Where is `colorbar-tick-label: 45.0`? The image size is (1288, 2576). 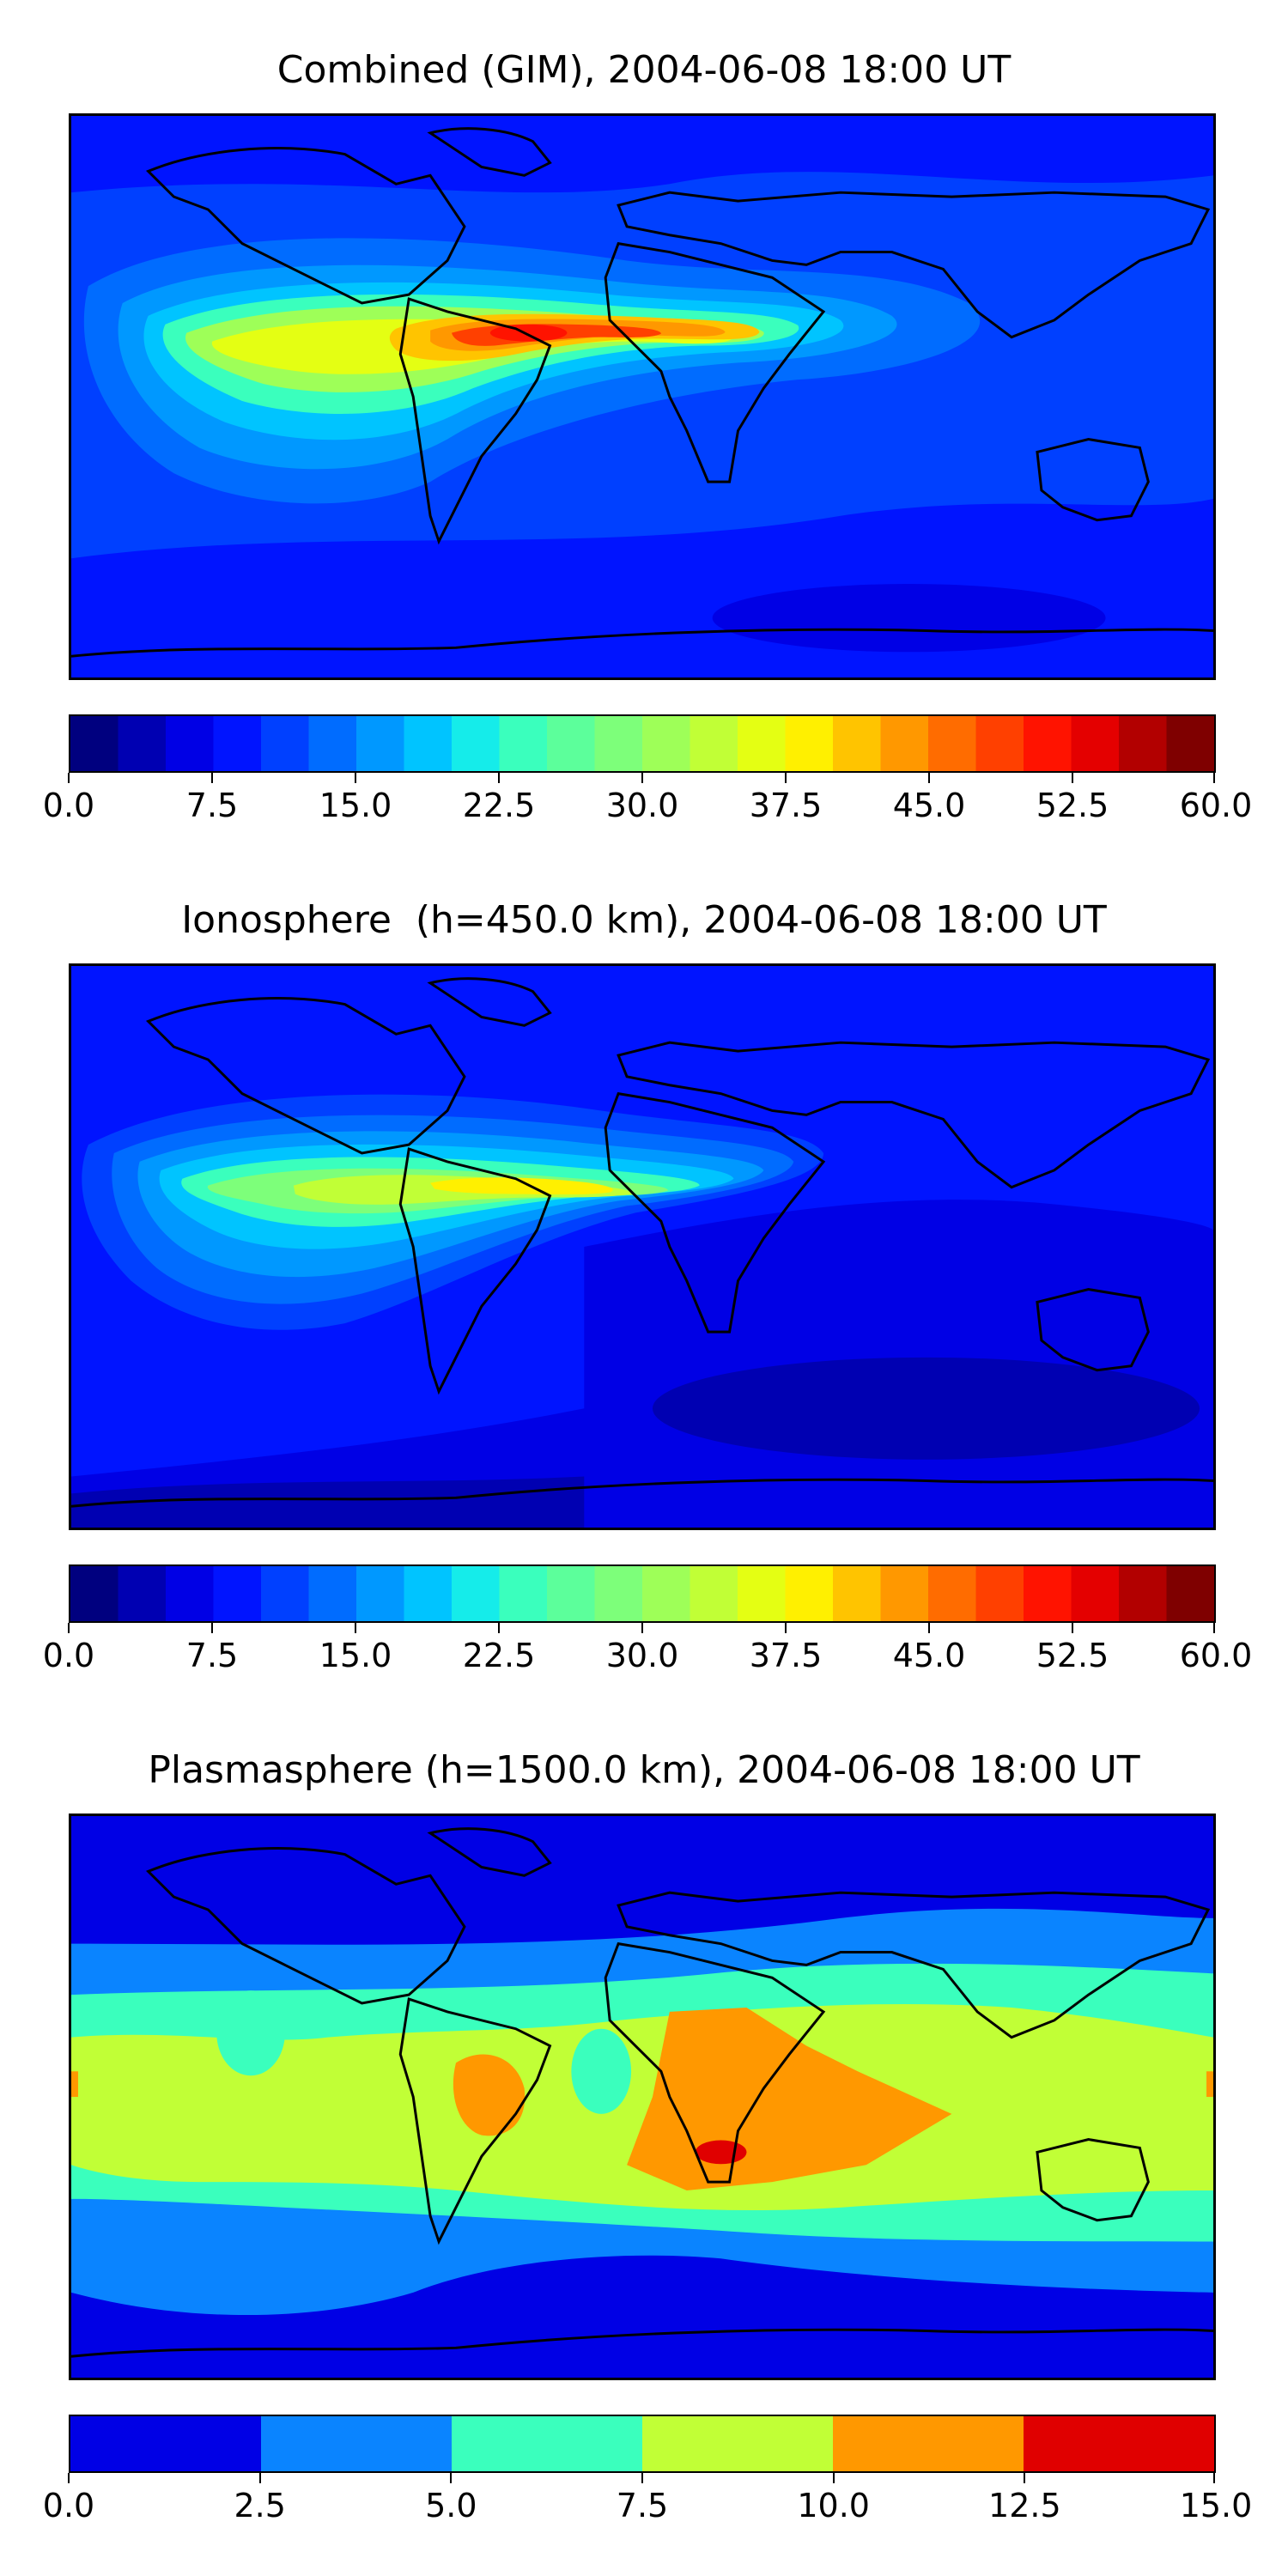 colorbar-tick-label: 45.0 is located at coordinates (929, 1656).